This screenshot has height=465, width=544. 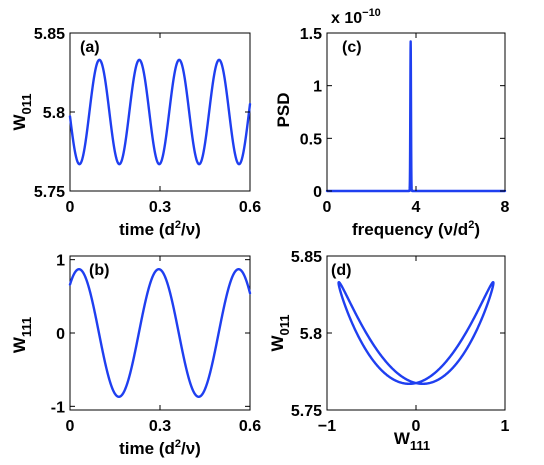 What do you see at coordinates (54, 113) in the screenshot?
I see `panel-a-y-tick-label: 5.8` at bounding box center [54, 113].